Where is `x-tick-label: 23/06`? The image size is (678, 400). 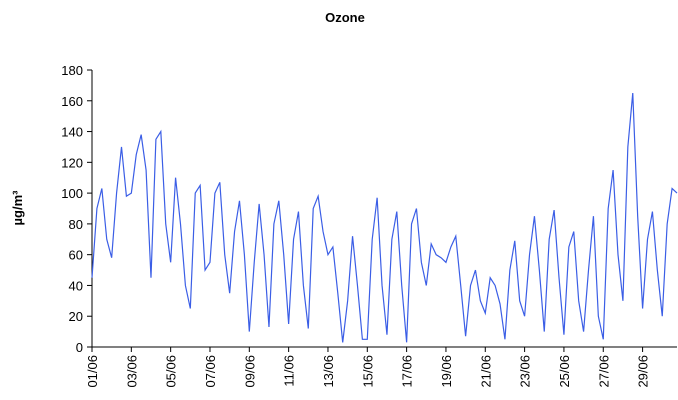 x-tick-label: 23/06 is located at coordinates (525, 371).